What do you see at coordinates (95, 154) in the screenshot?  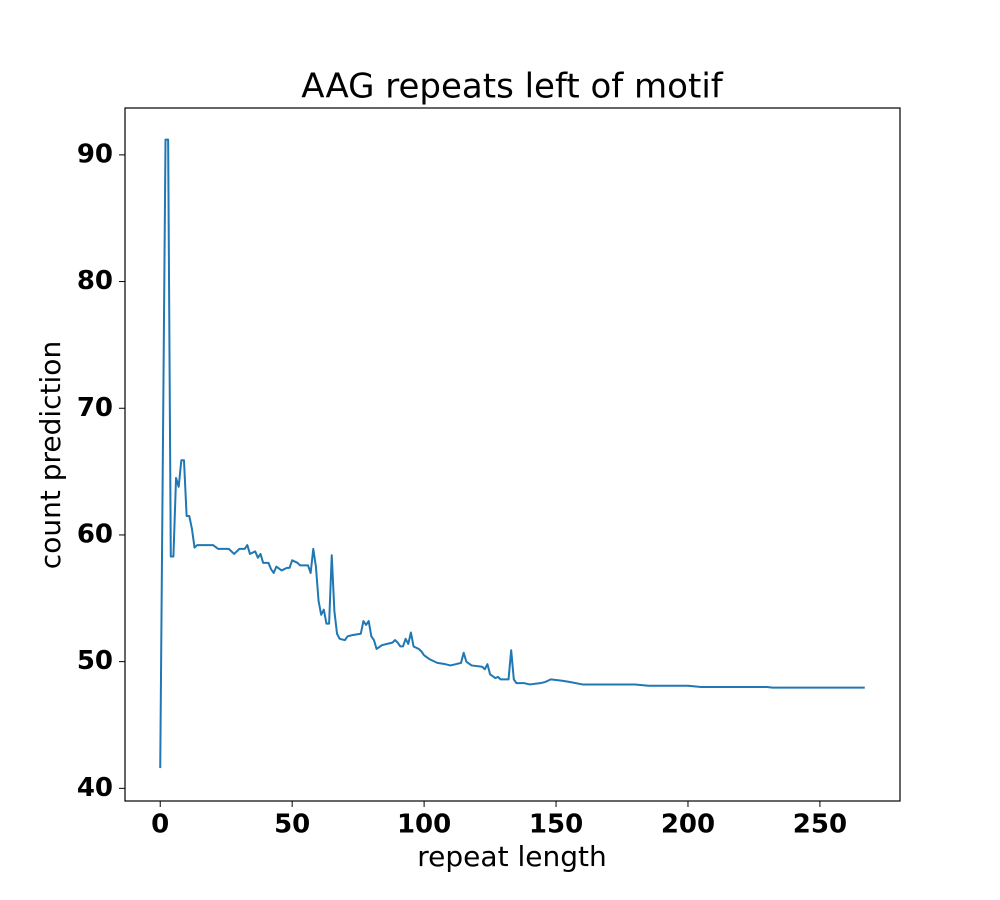 I see `y-tick-label: 90` at bounding box center [95, 154].